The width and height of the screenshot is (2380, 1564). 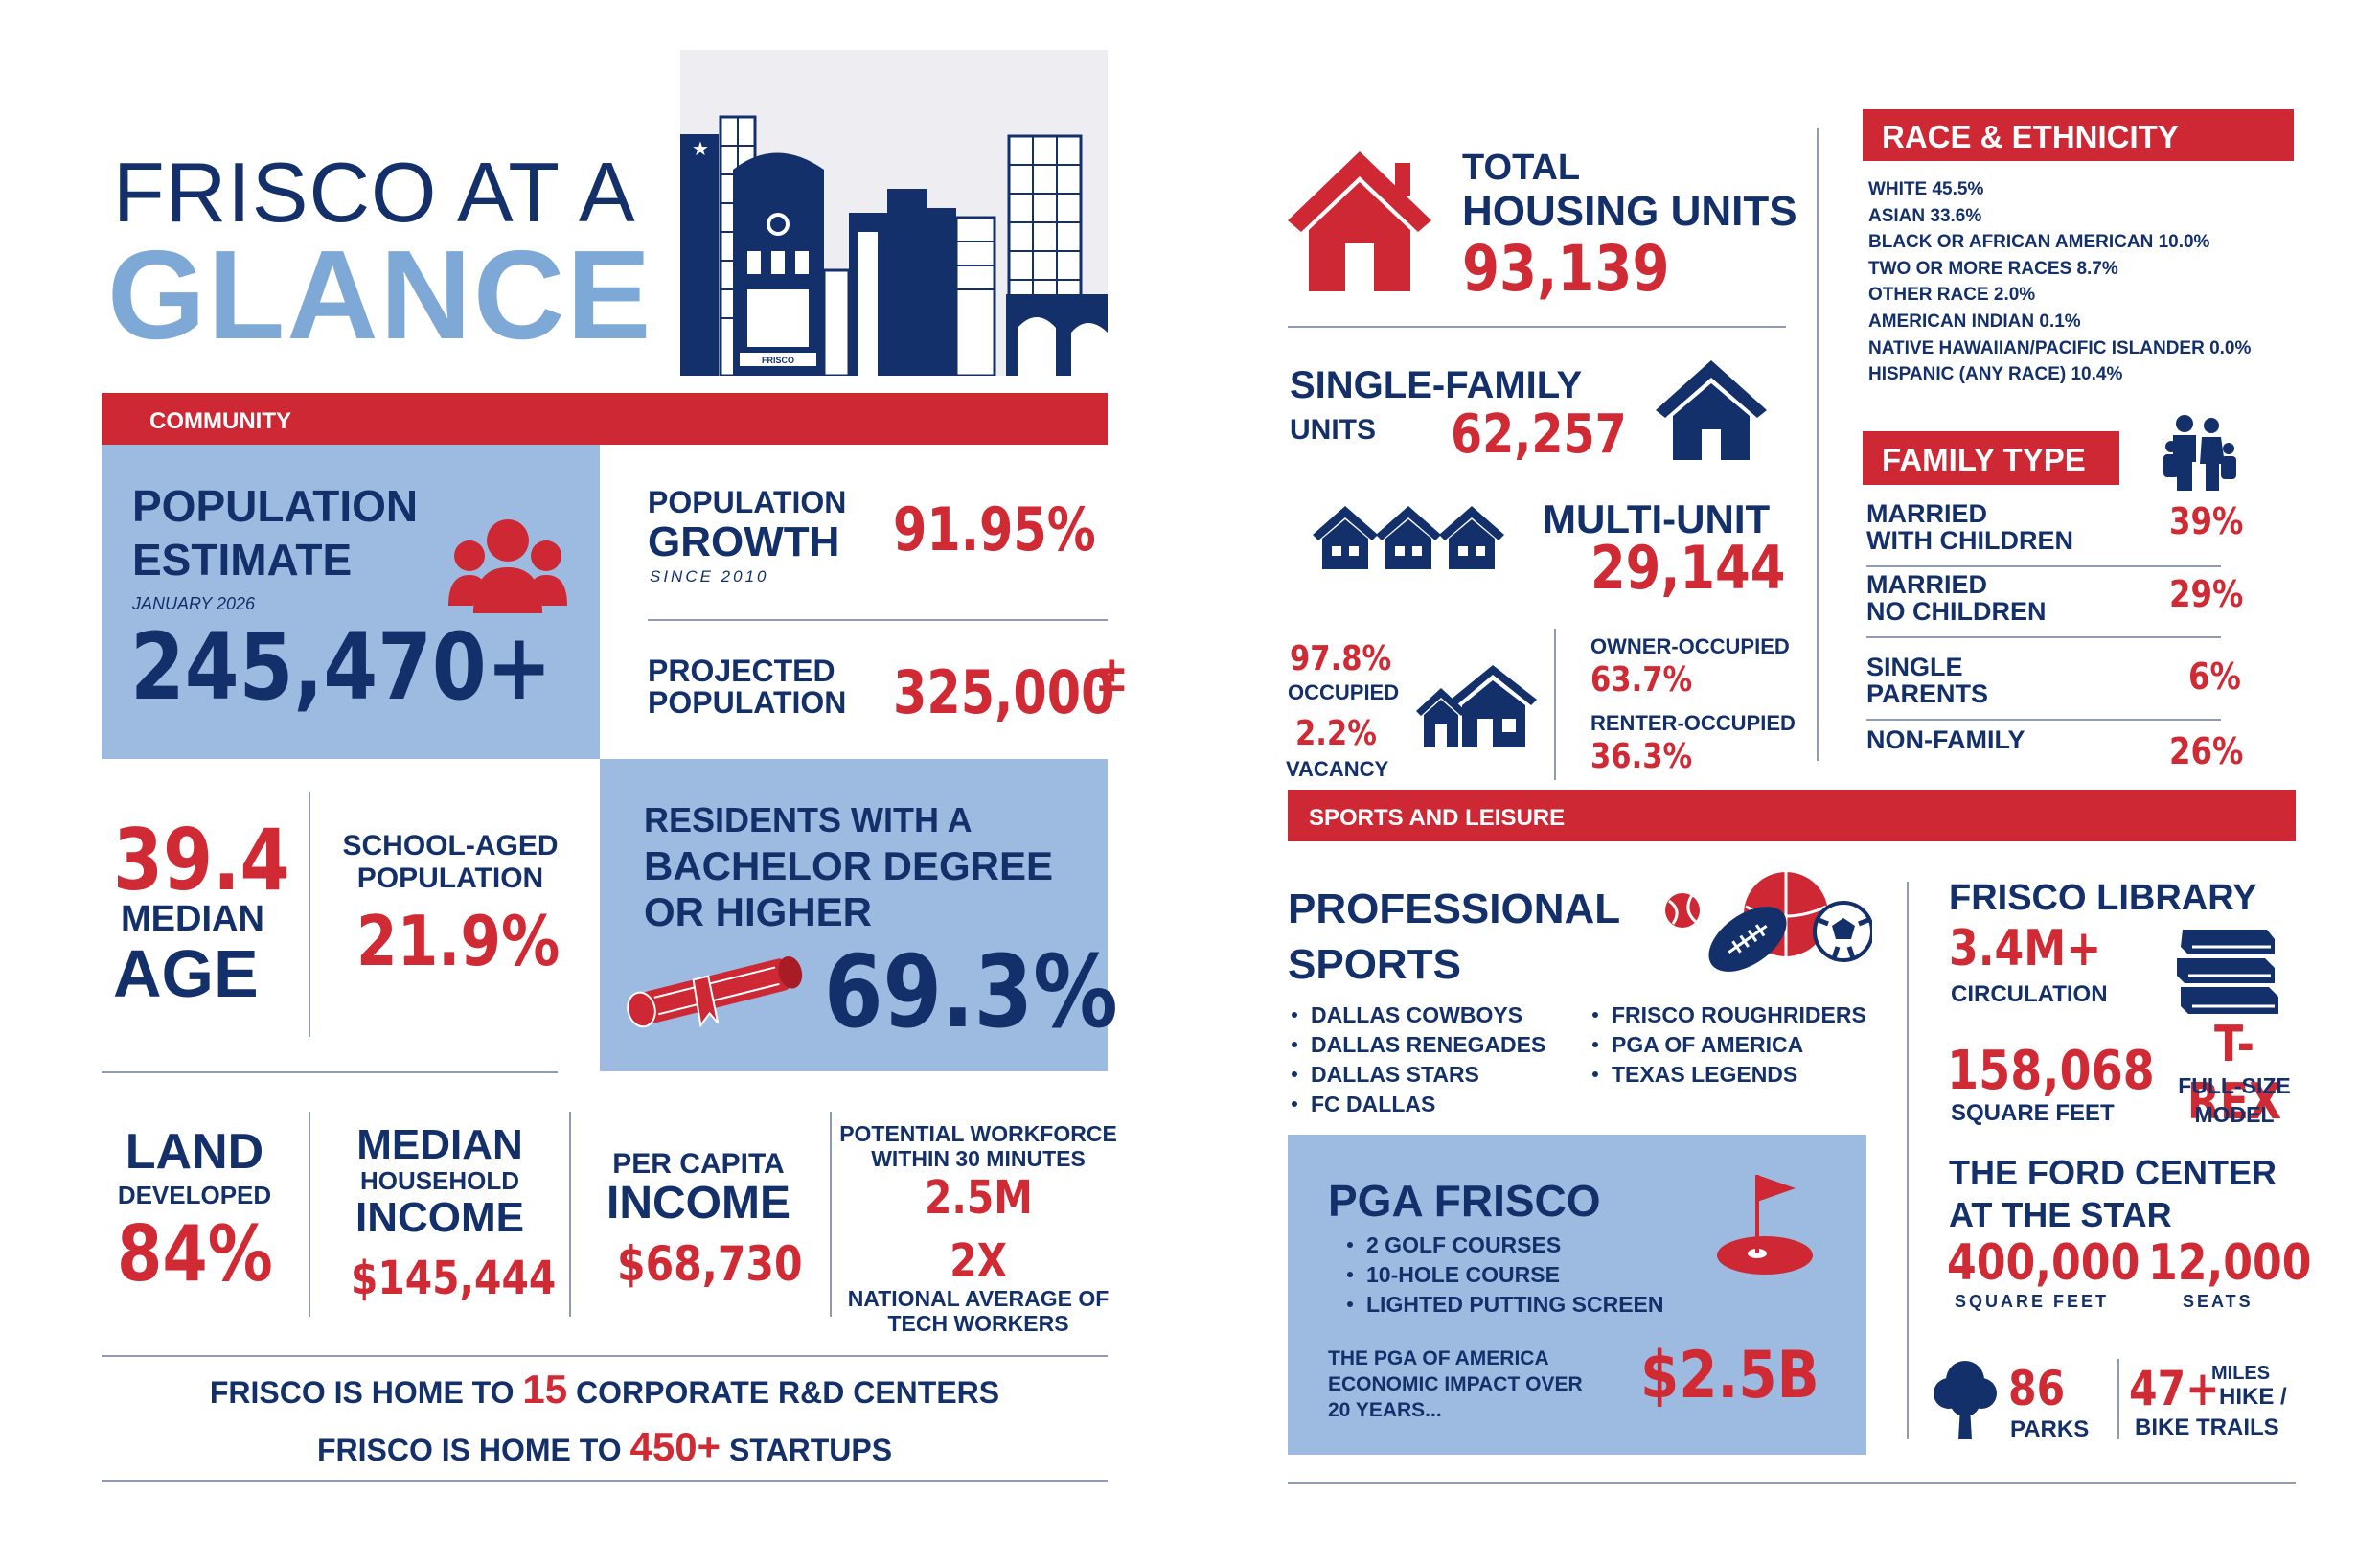 I want to click on workforce-value1: 2.5M, so click(x=978, y=1198).